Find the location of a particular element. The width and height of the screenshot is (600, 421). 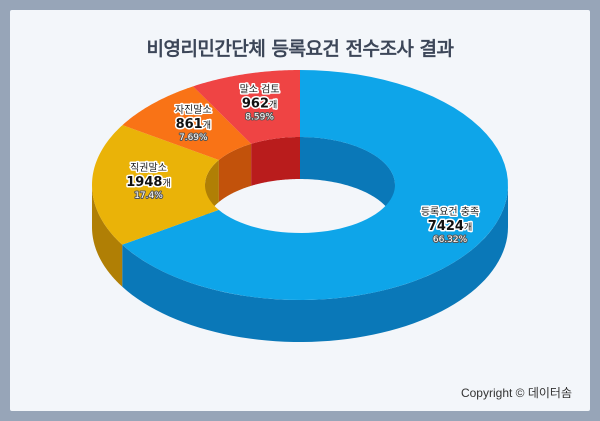

slice-label-percent: 17.4% is located at coordinates (148, 196).